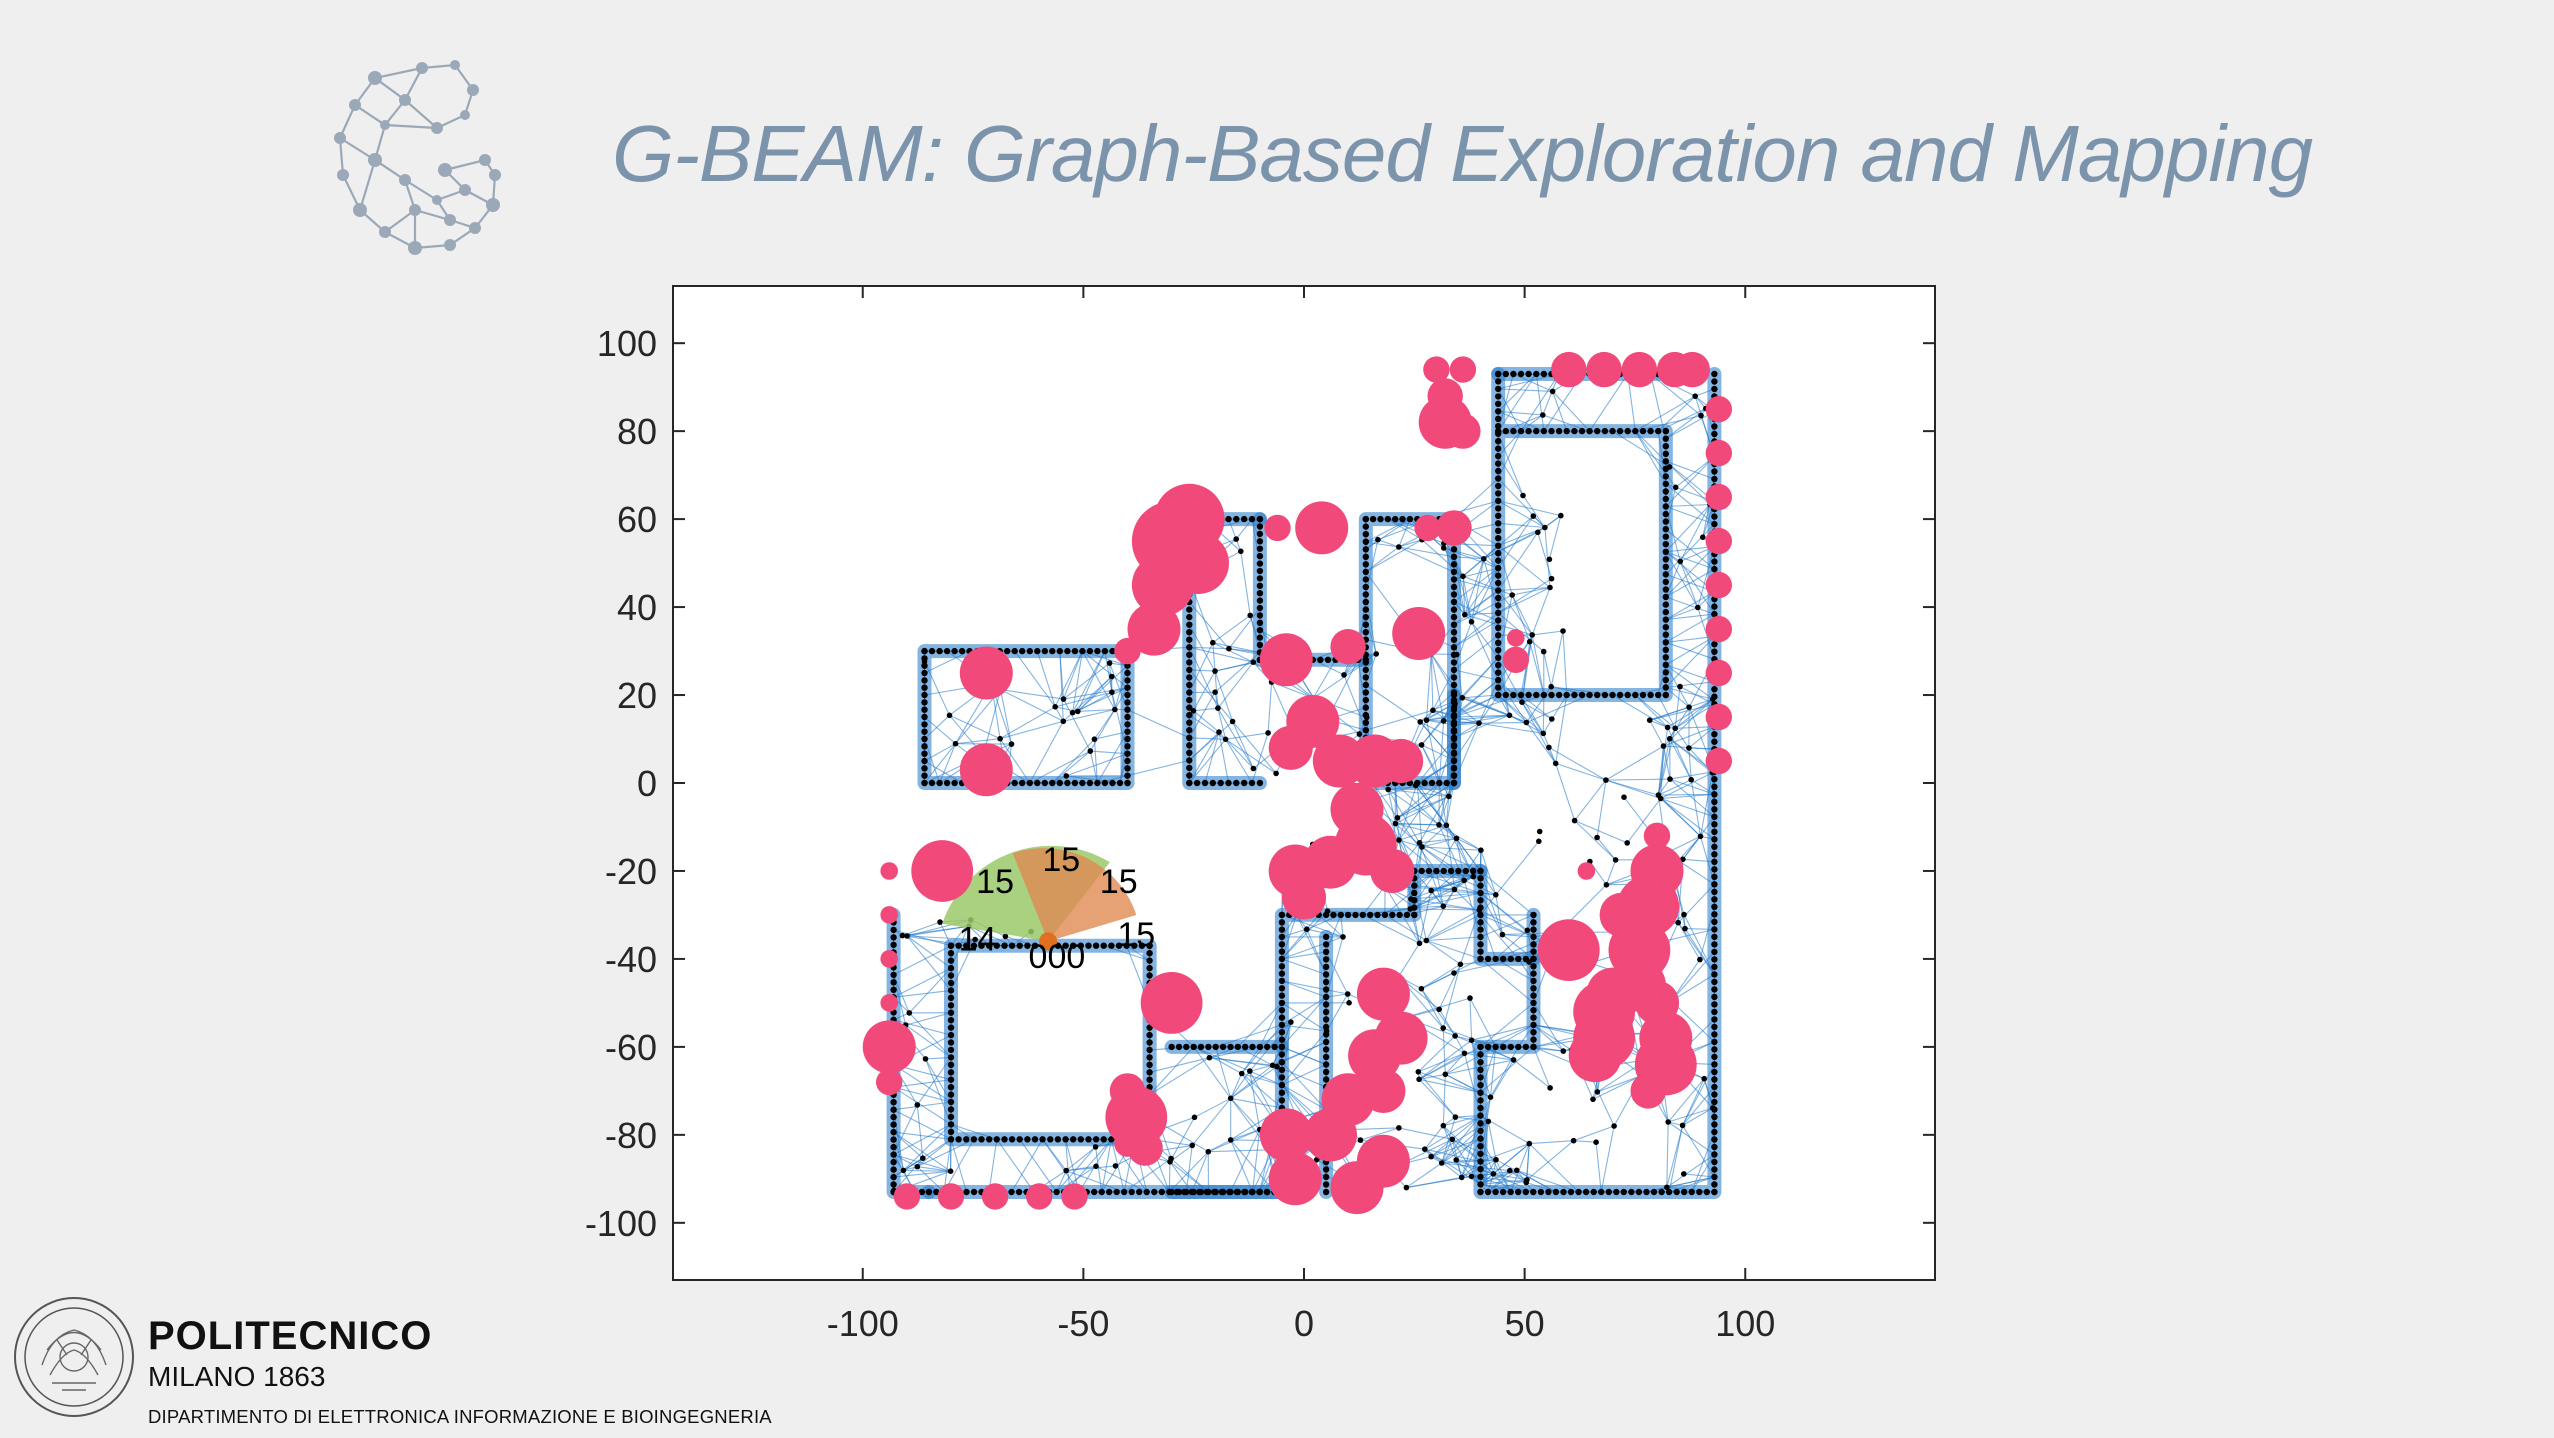  Describe the element at coordinates (1061, 860) in the screenshot. I see `sensor-label: 15` at that location.